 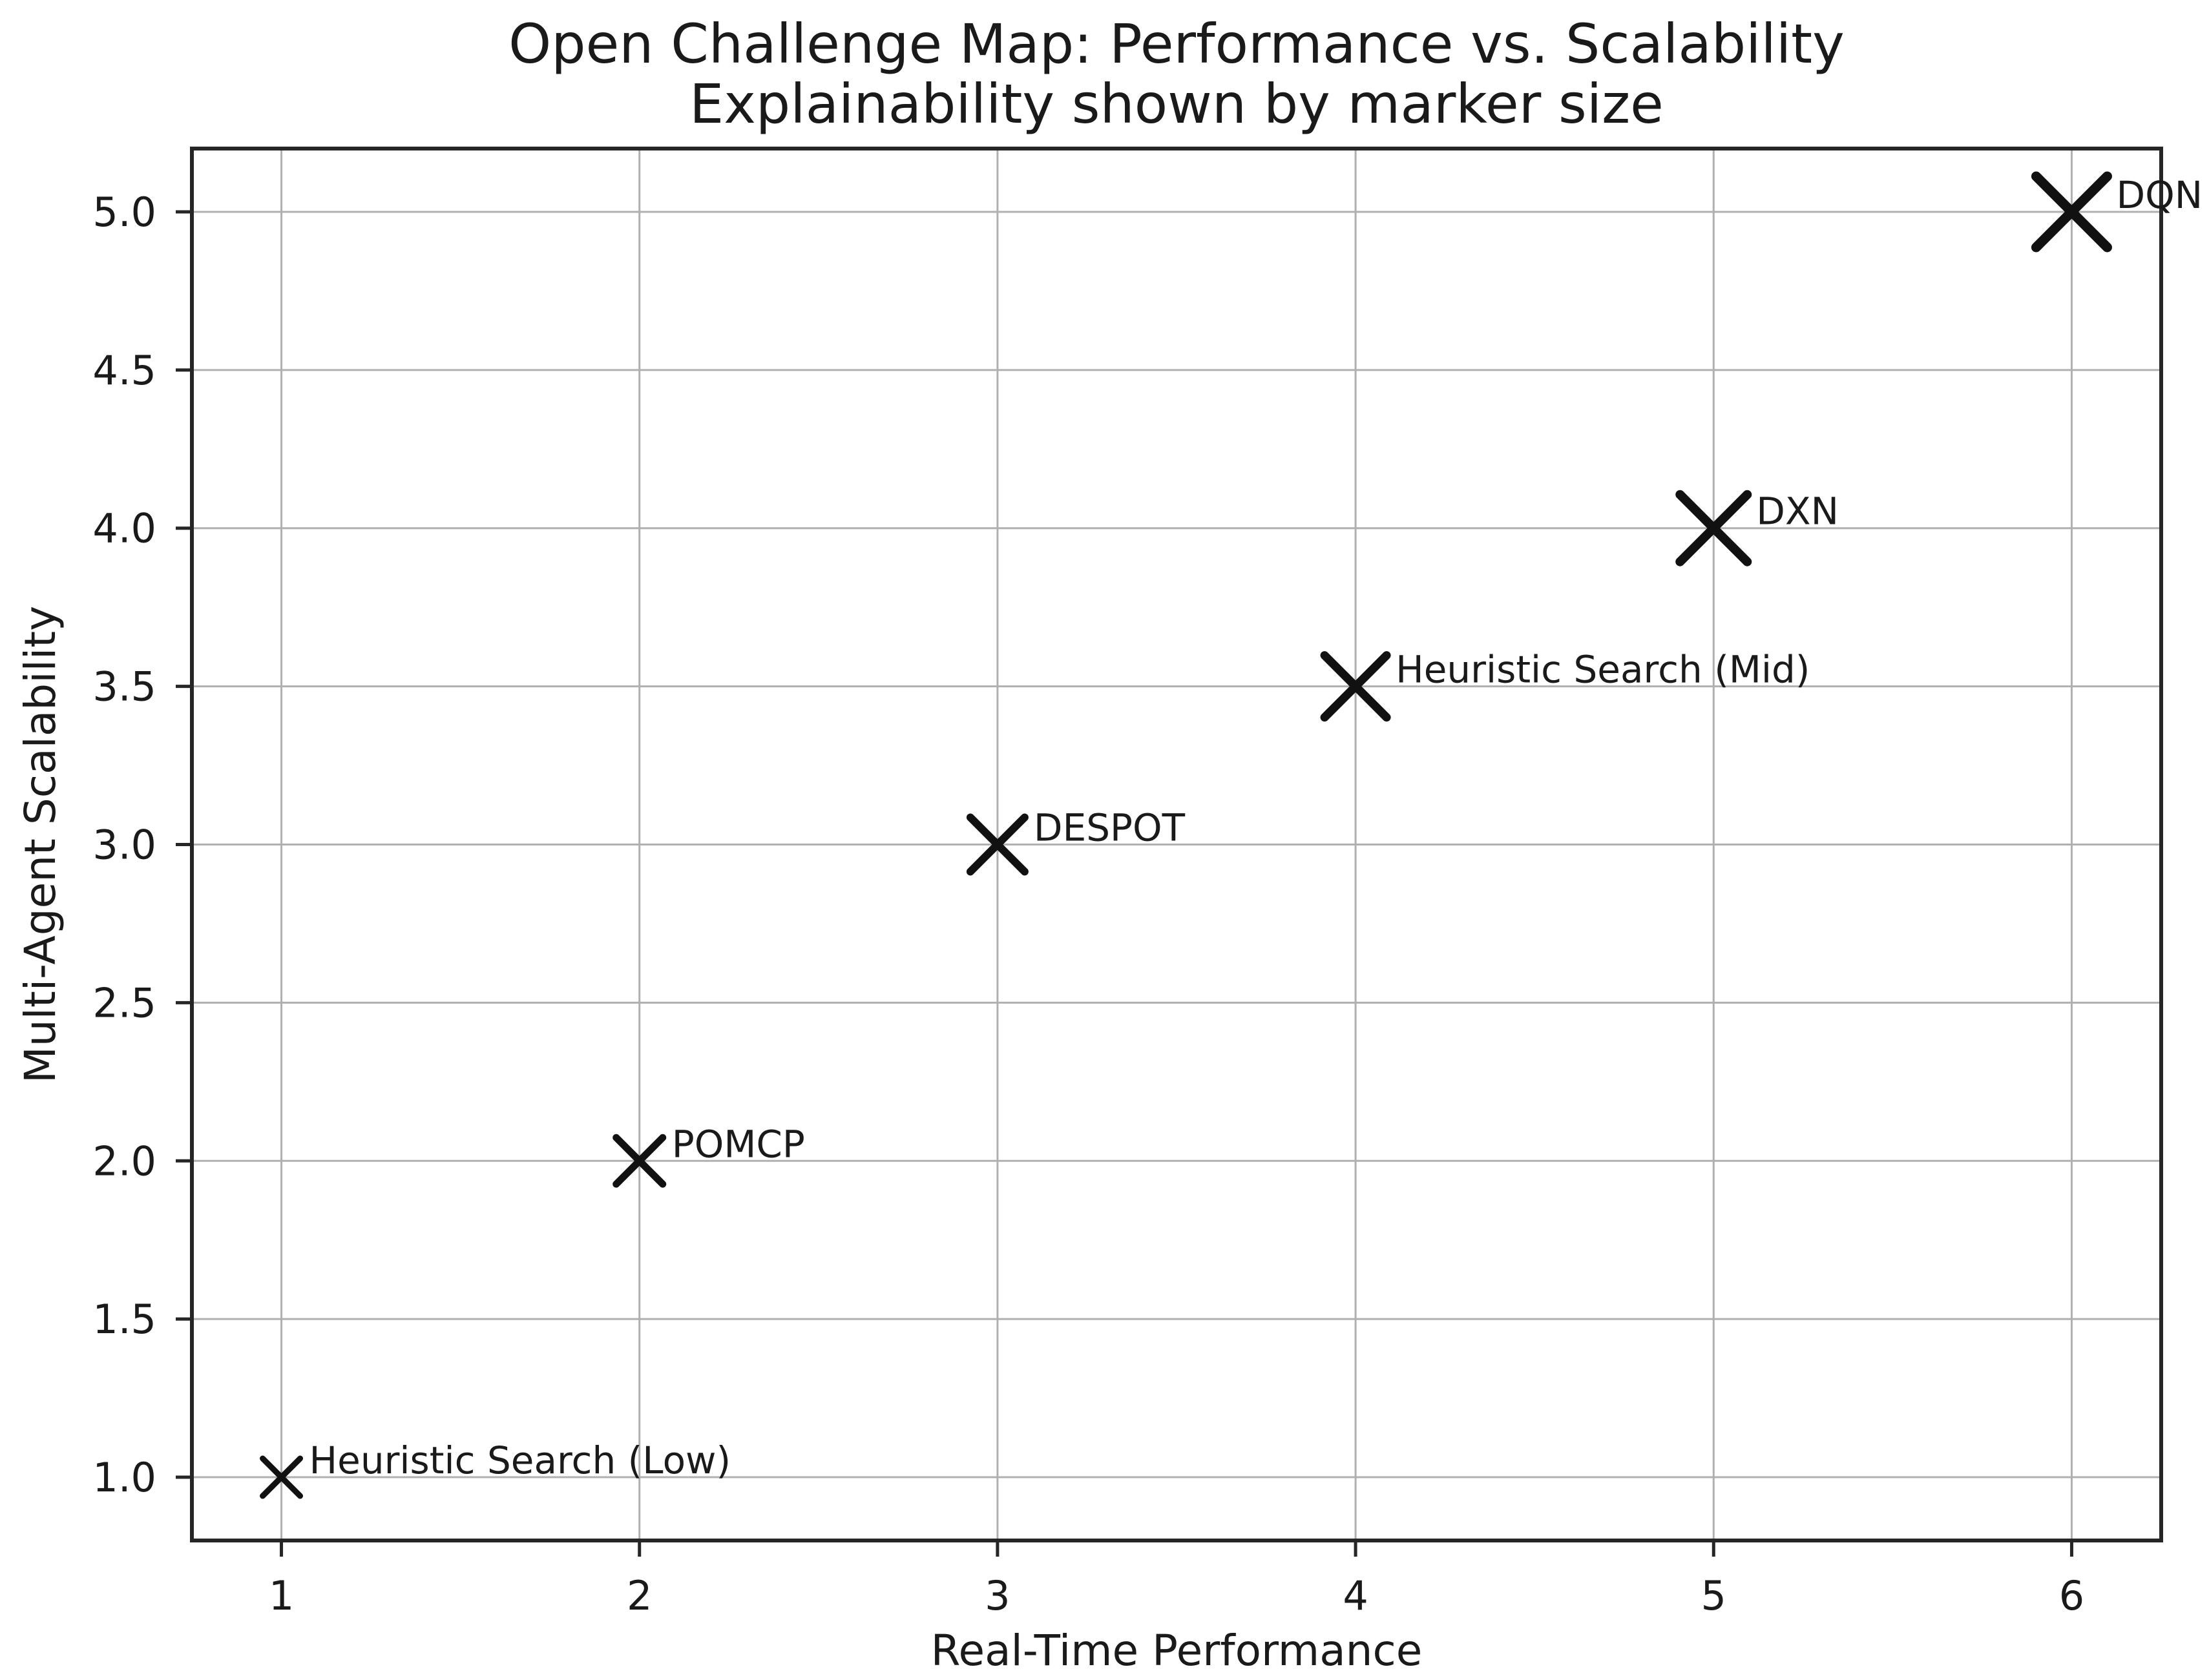 I want to click on data-point-label: POMCP, so click(x=738, y=1144).